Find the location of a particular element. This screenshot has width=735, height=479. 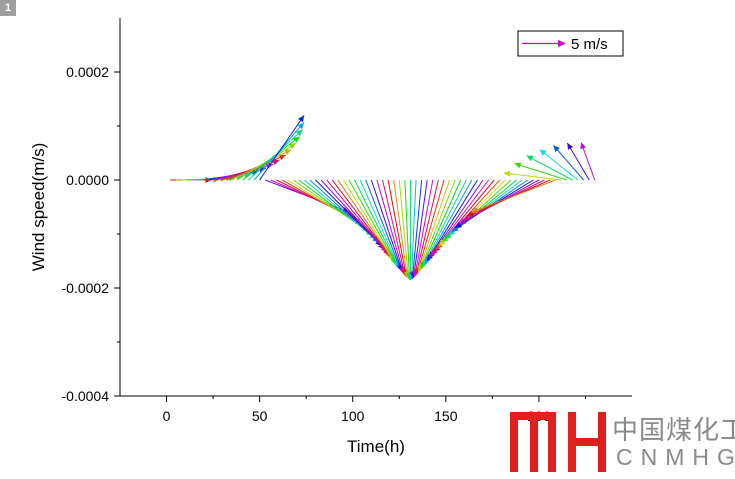

x-tick-label: 0 is located at coordinates (167, 416).